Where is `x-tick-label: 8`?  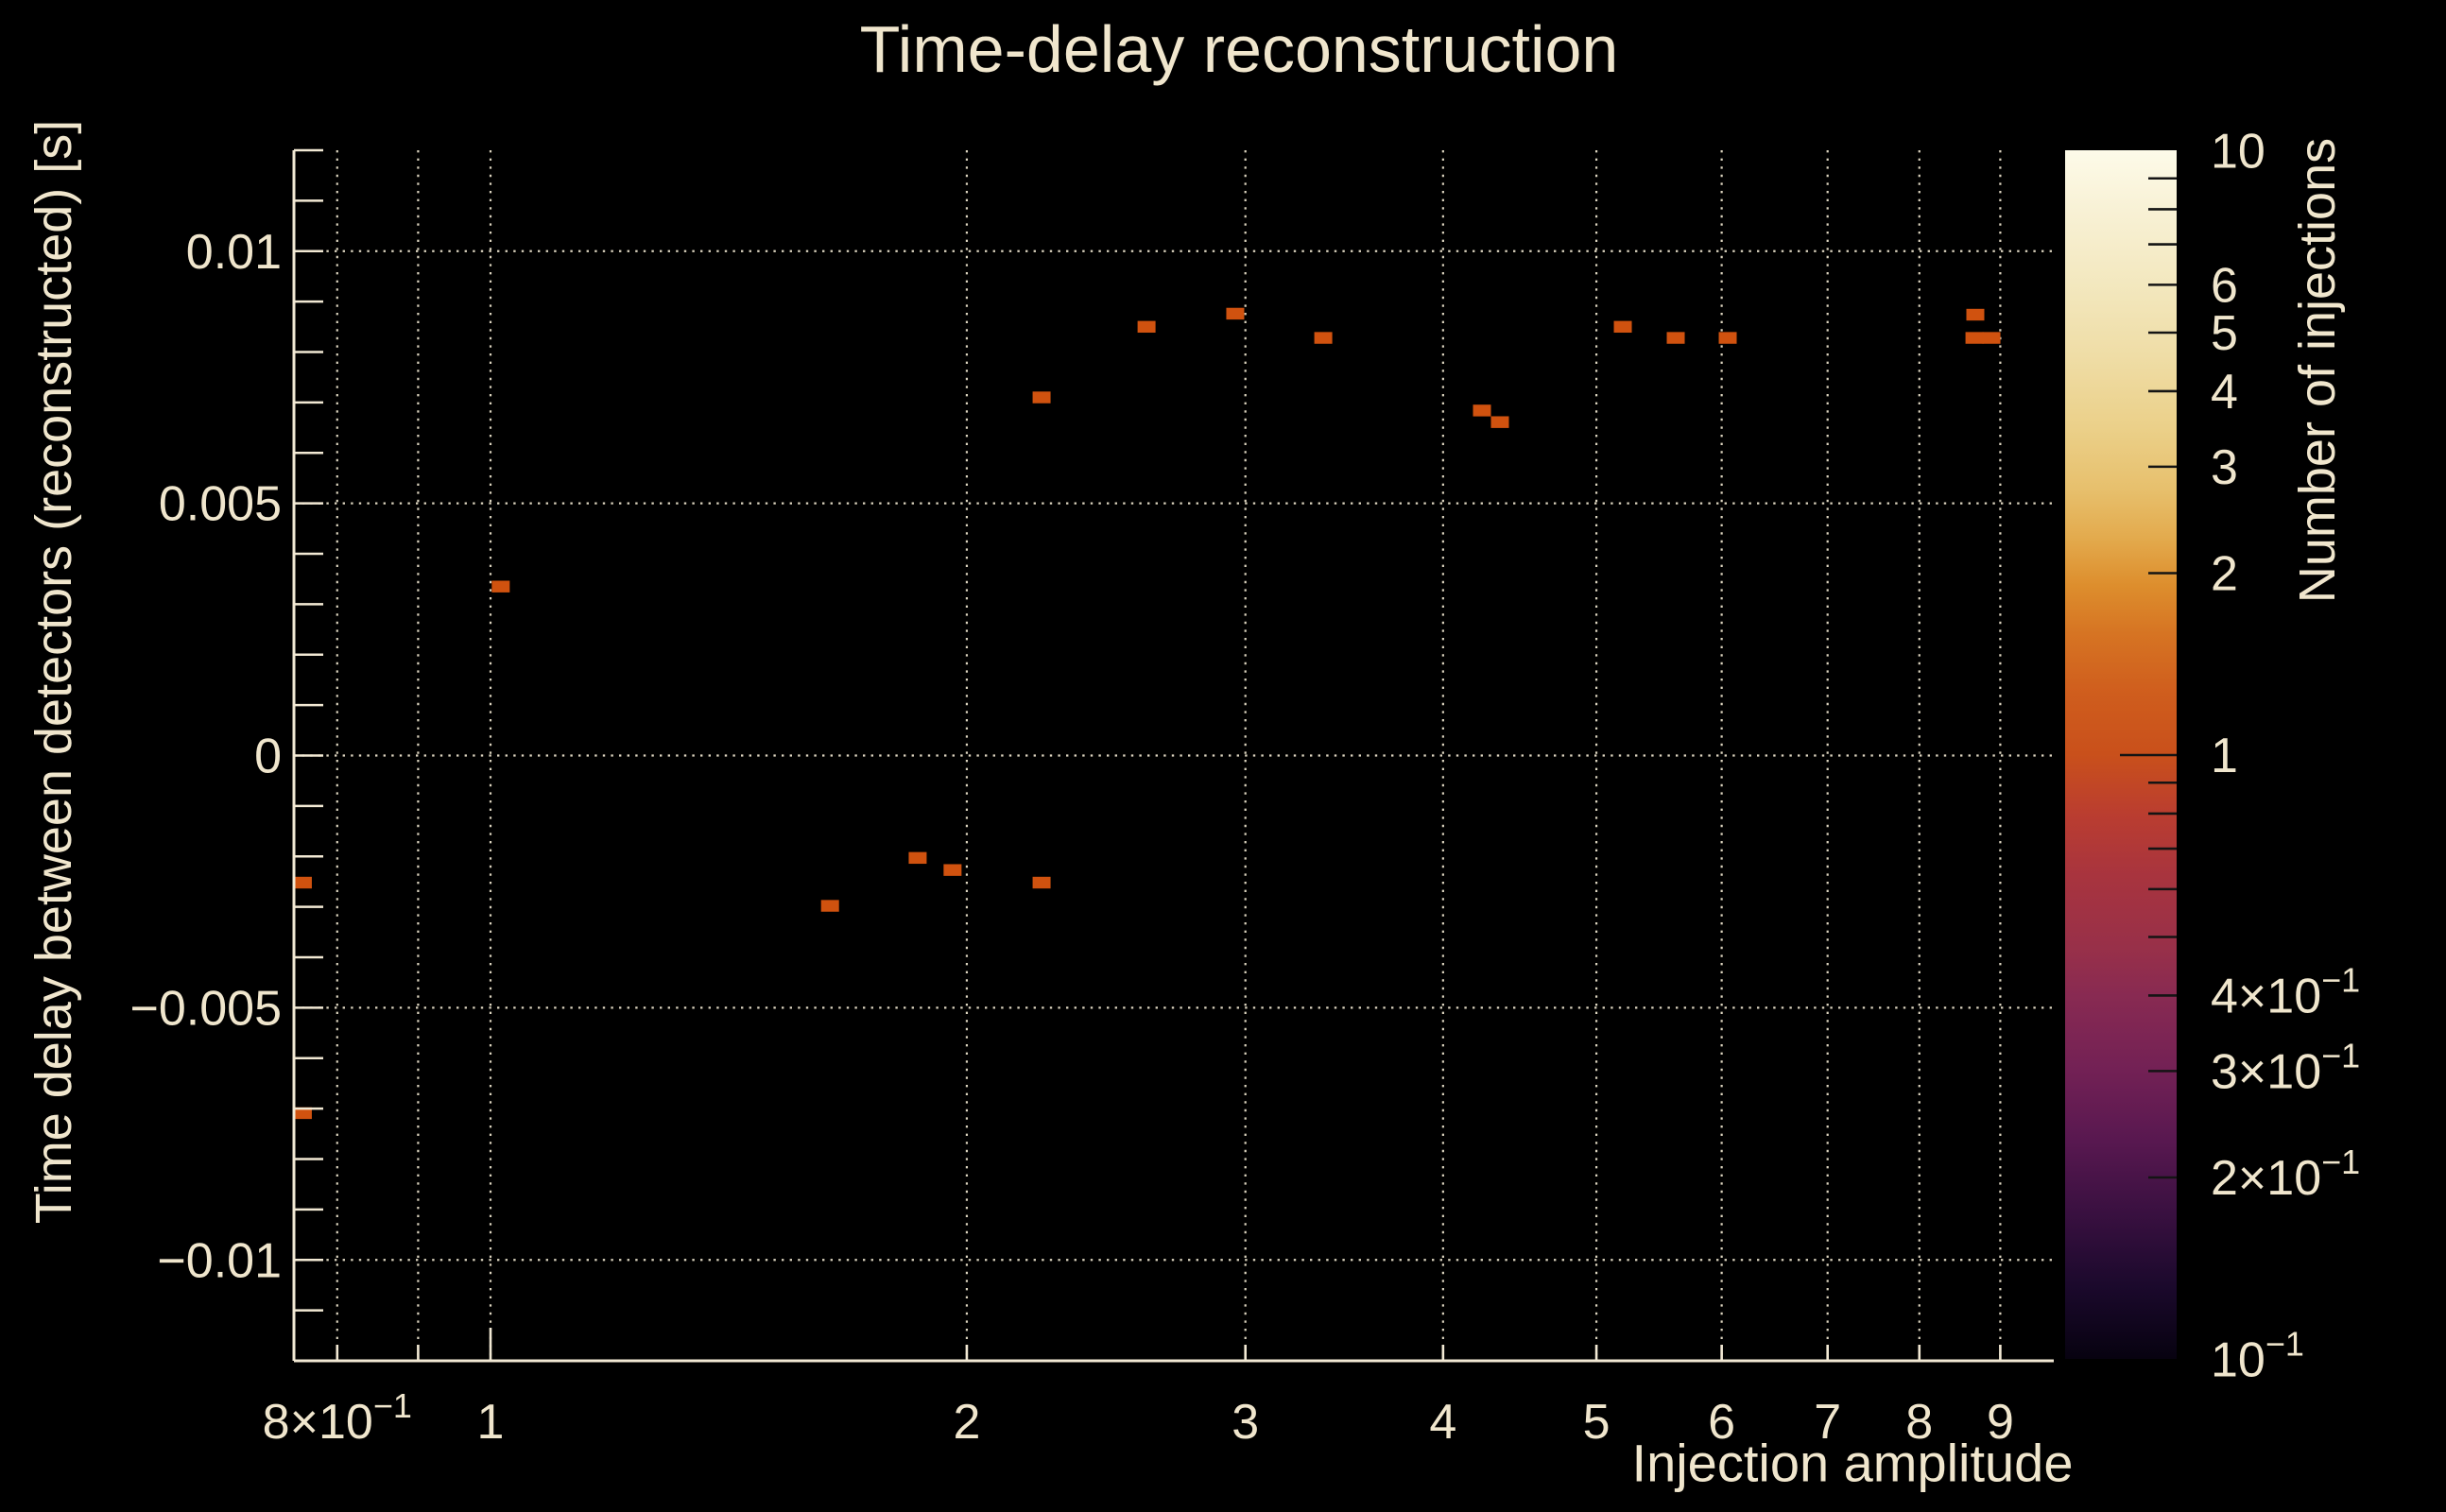 x-tick-label: 8 is located at coordinates (1919, 1422).